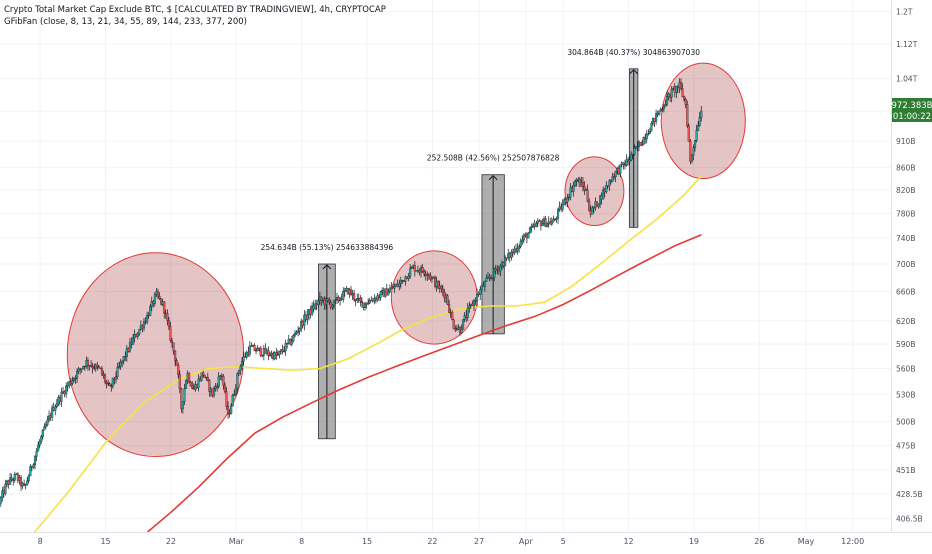  Describe the element at coordinates (237, 541) in the screenshot. I see `time-tick-label: Mar` at that location.